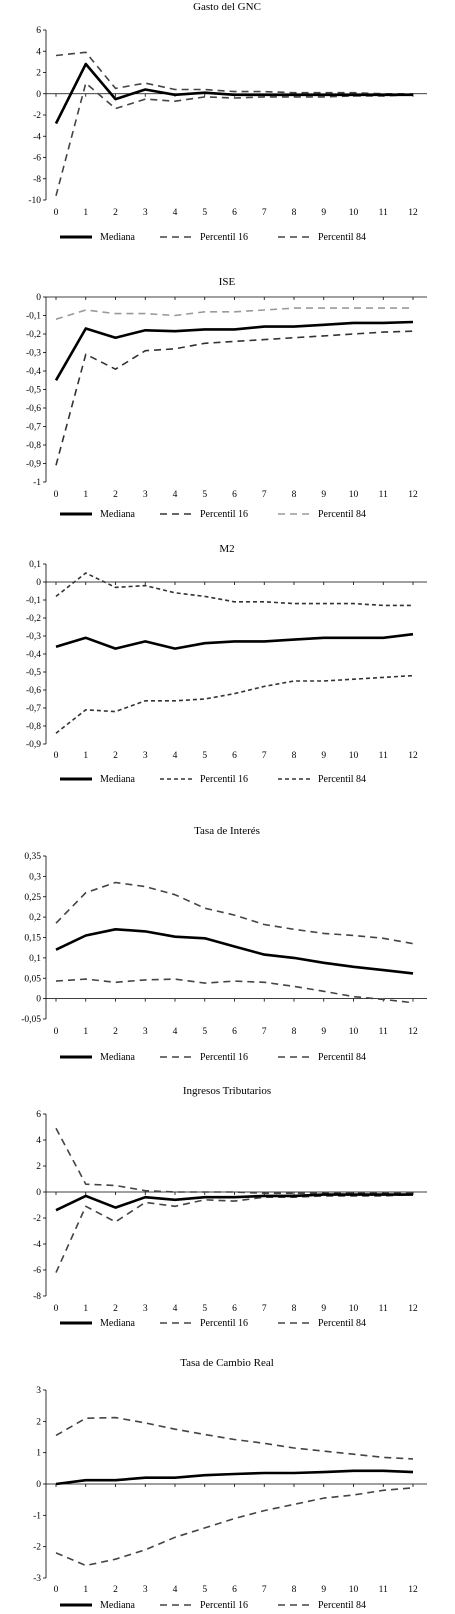 The height and width of the screenshot is (1614, 455). What do you see at coordinates (118, 514) in the screenshot?
I see `legend-label: Mediana` at bounding box center [118, 514].